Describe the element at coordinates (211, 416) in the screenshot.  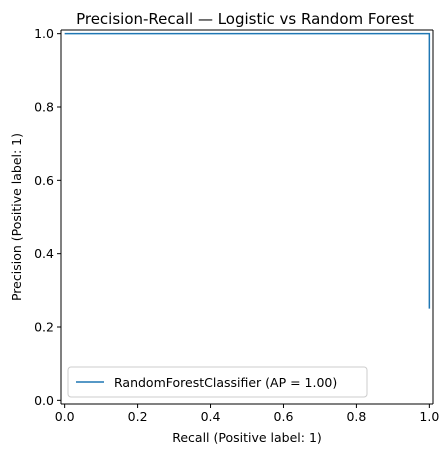
I see `x-tick-label: 0.4` at that location.